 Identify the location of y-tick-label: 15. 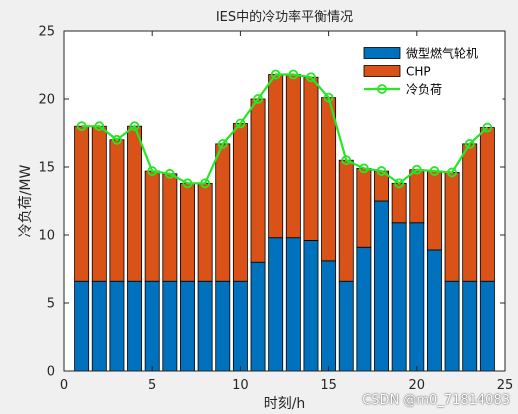
(46, 168).